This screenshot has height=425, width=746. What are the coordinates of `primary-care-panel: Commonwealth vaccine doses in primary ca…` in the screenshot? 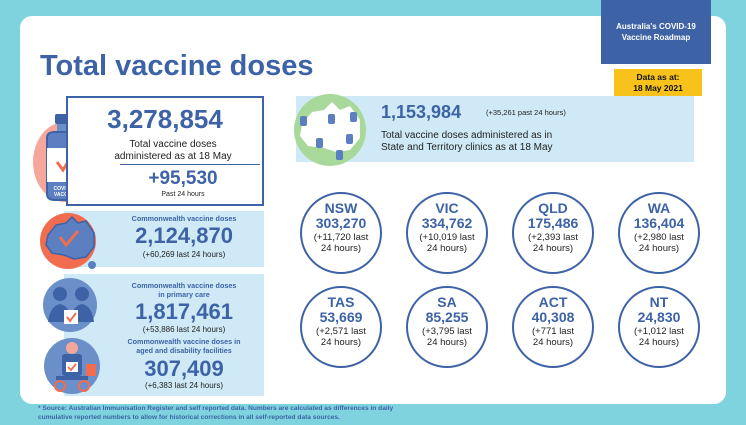 It's located at (151, 335).